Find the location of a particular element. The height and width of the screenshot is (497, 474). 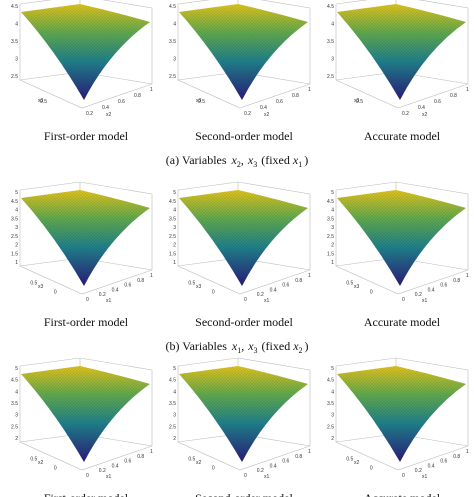

right-axis-label: x1 is located at coordinates (425, 477).